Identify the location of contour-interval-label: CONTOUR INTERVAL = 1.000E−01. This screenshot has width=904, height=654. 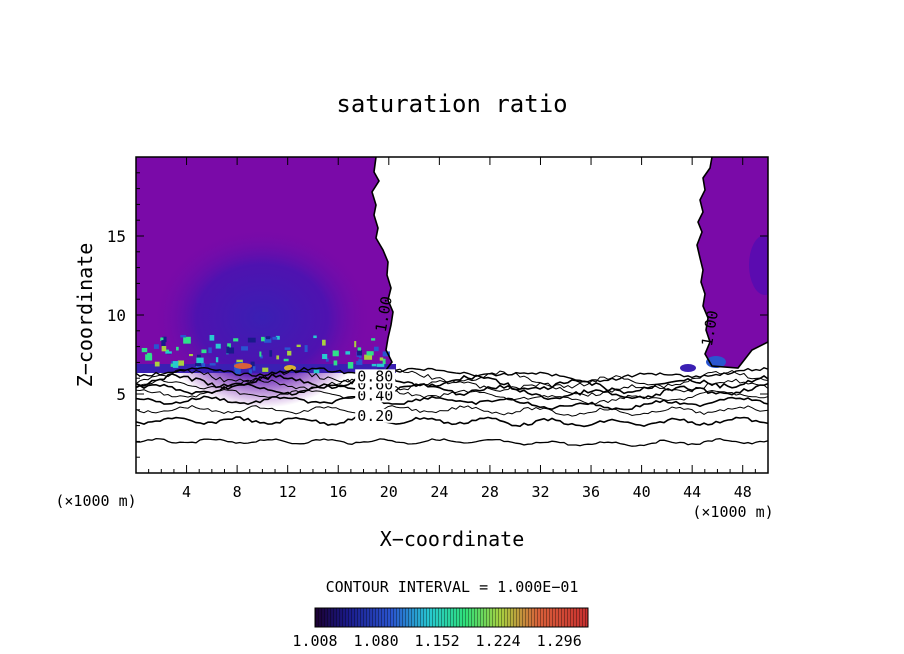
(452, 587).